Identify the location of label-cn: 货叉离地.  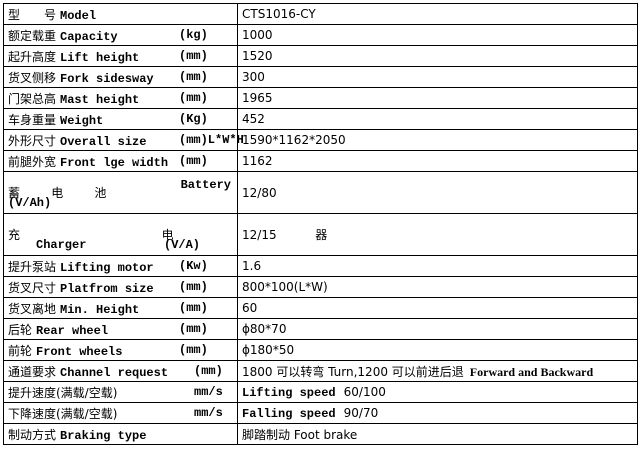
(32, 308).